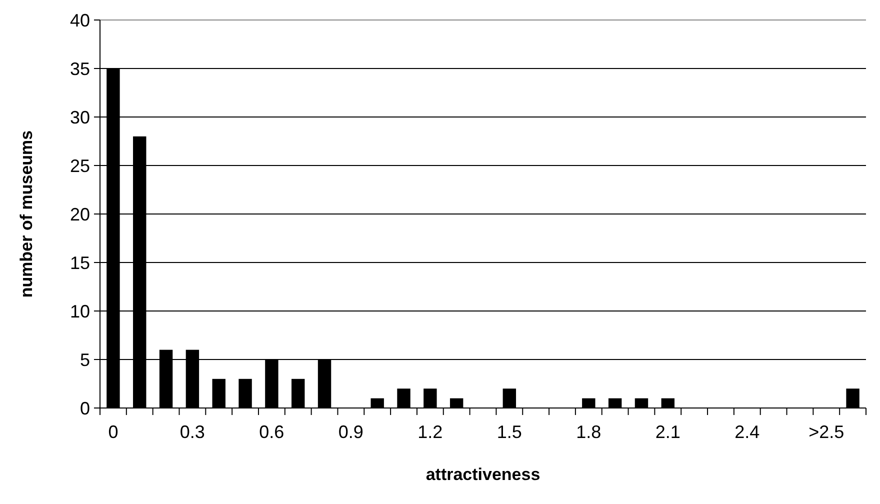 Image resolution: width=880 pixels, height=504 pixels. Describe the element at coordinates (85, 360) in the screenshot. I see `y-tick-label: 5` at that location.